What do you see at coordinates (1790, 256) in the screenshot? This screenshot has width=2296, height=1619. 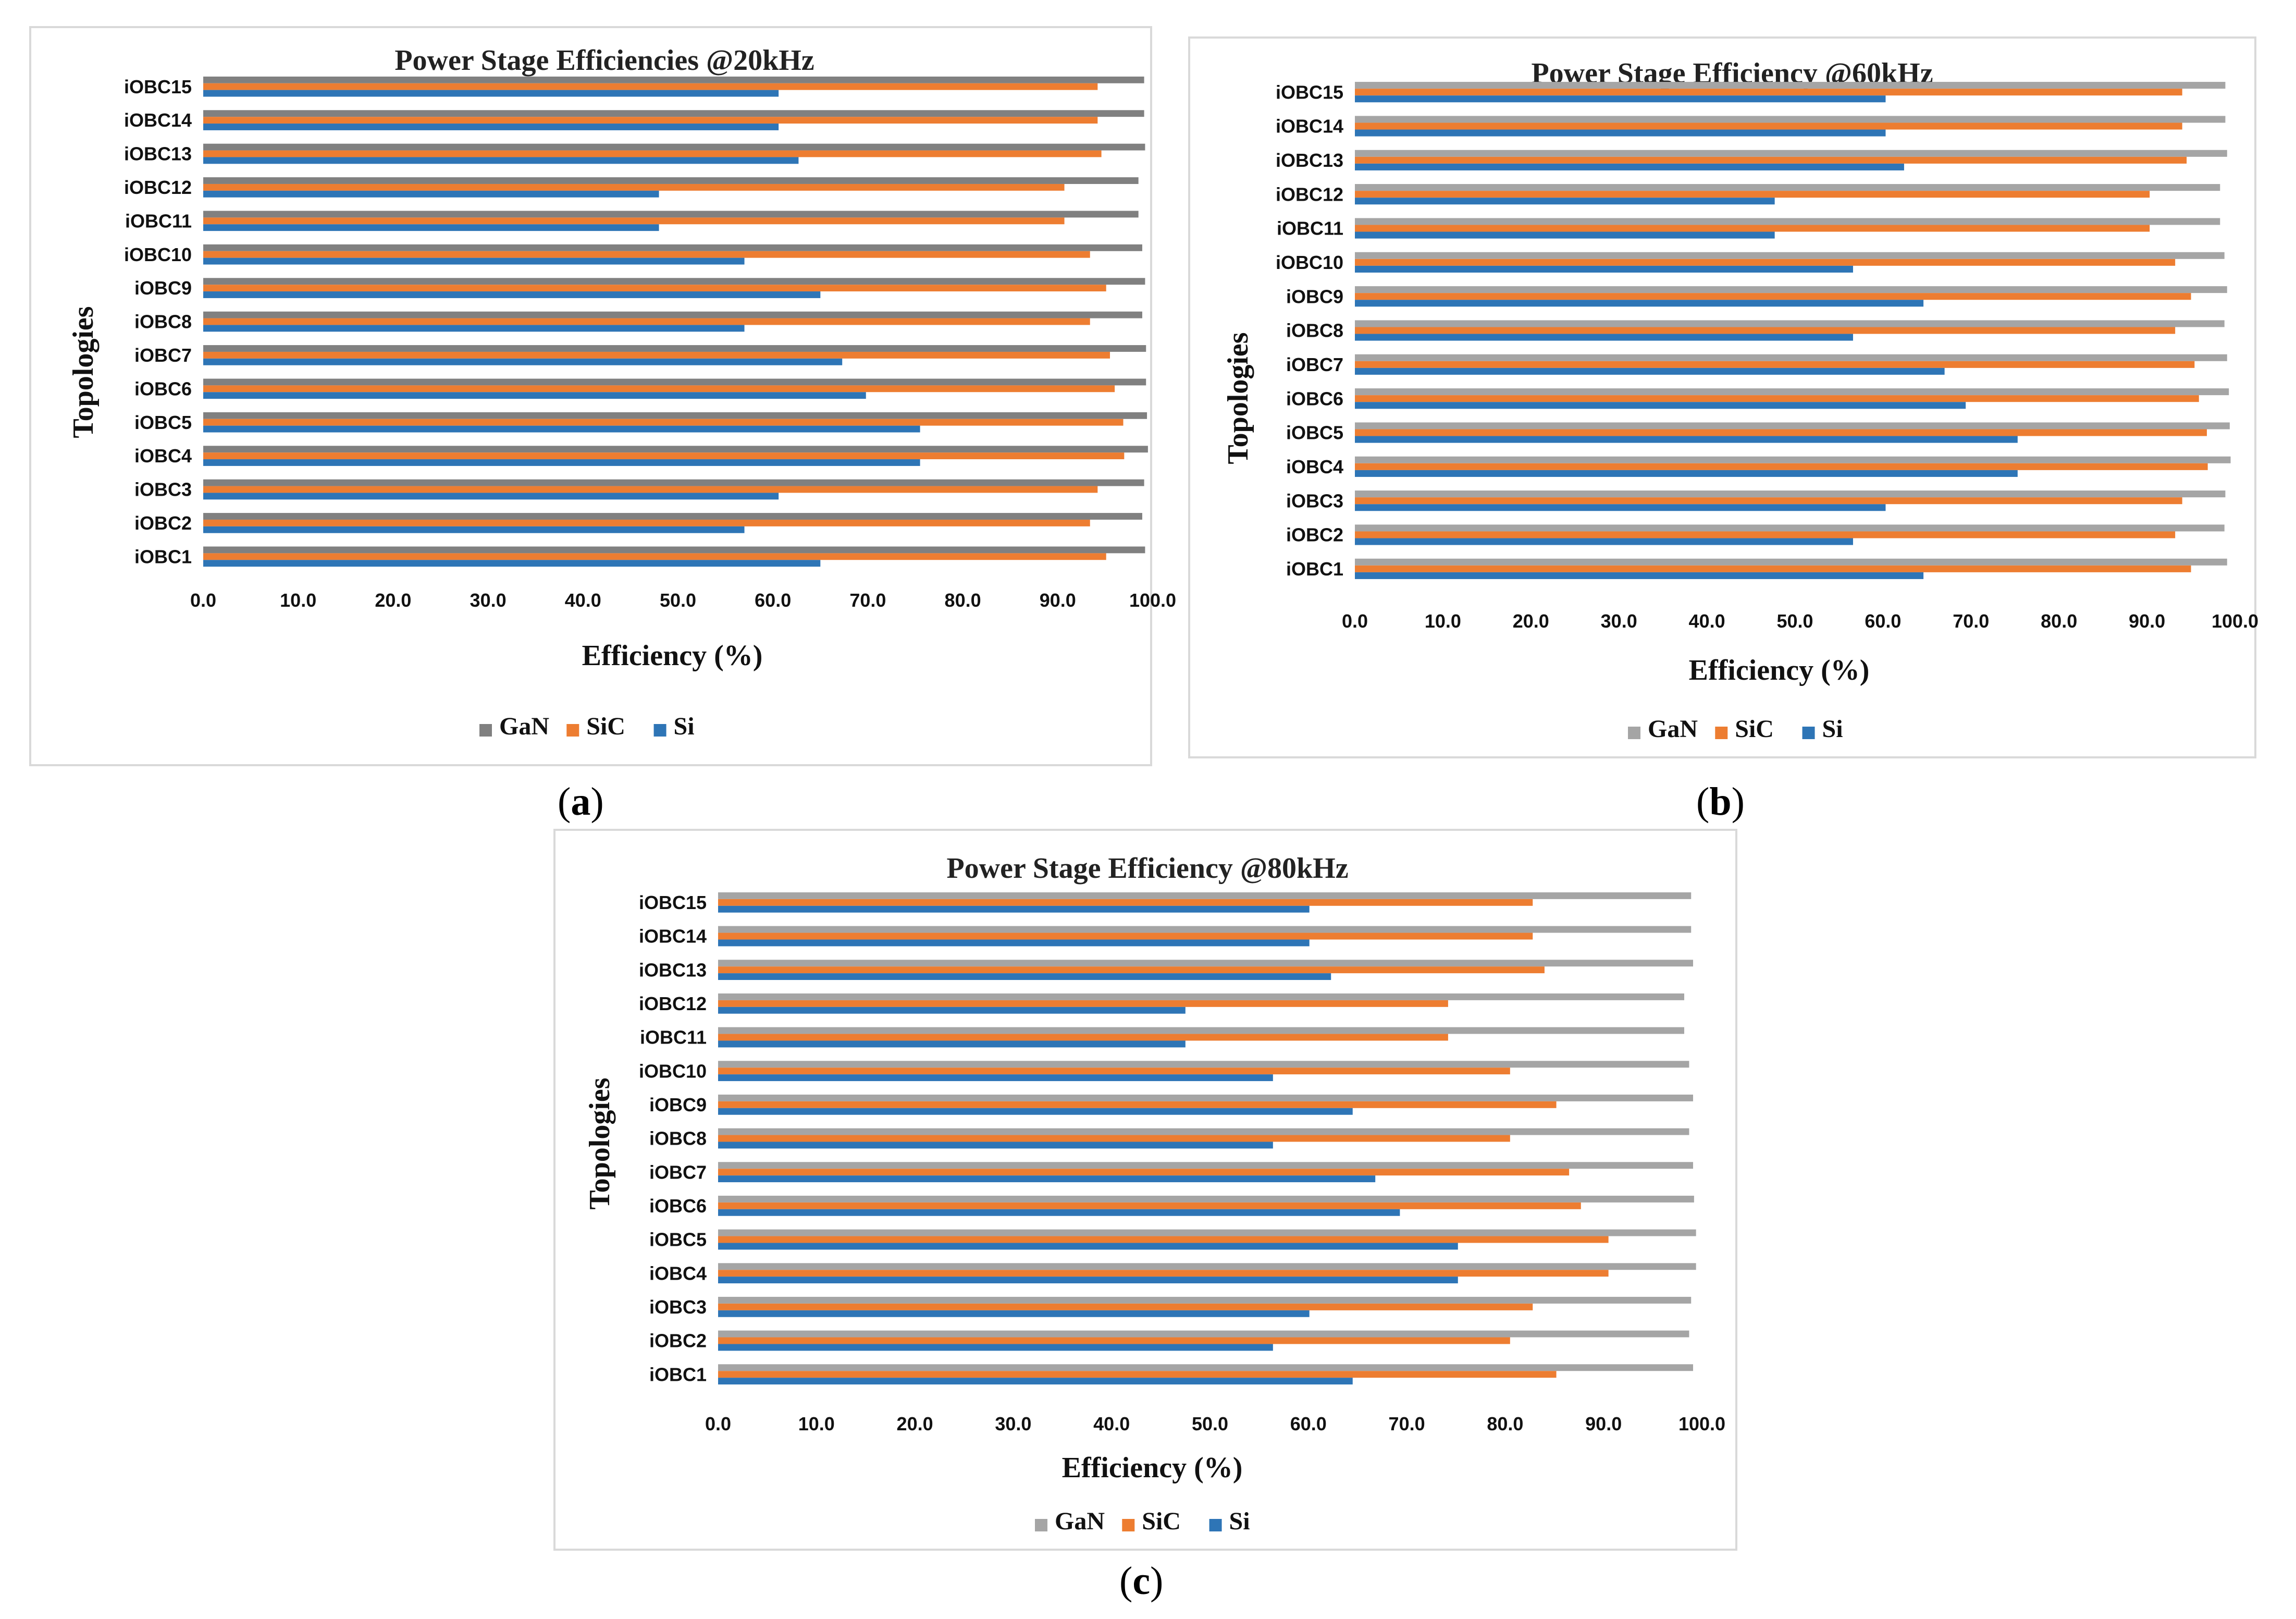 I see `bar-gan-iobc10` at bounding box center [1790, 256].